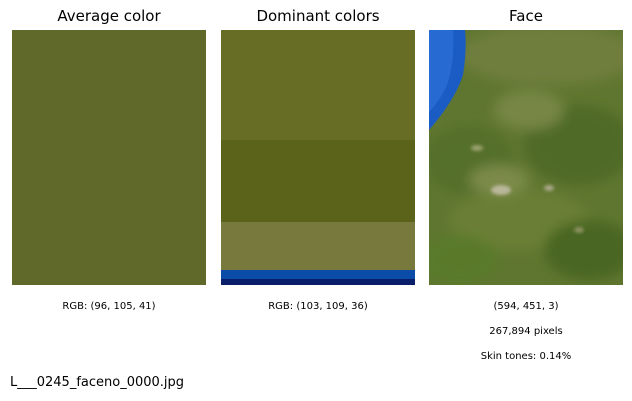  I want to click on image-filename: L___0245_faceno_0000.jpg, so click(97, 382).